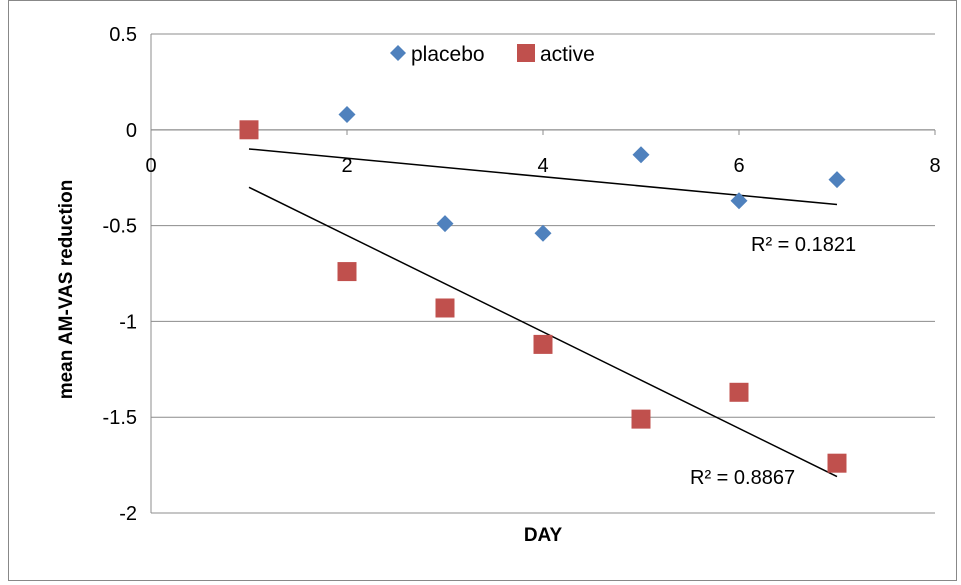 This screenshot has width=961, height=585. What do you see at coordinates (66, 290) in the screenshot?
I see `y-axis-title: mean AM-VAS reduction` at bounding box center [66, 290].